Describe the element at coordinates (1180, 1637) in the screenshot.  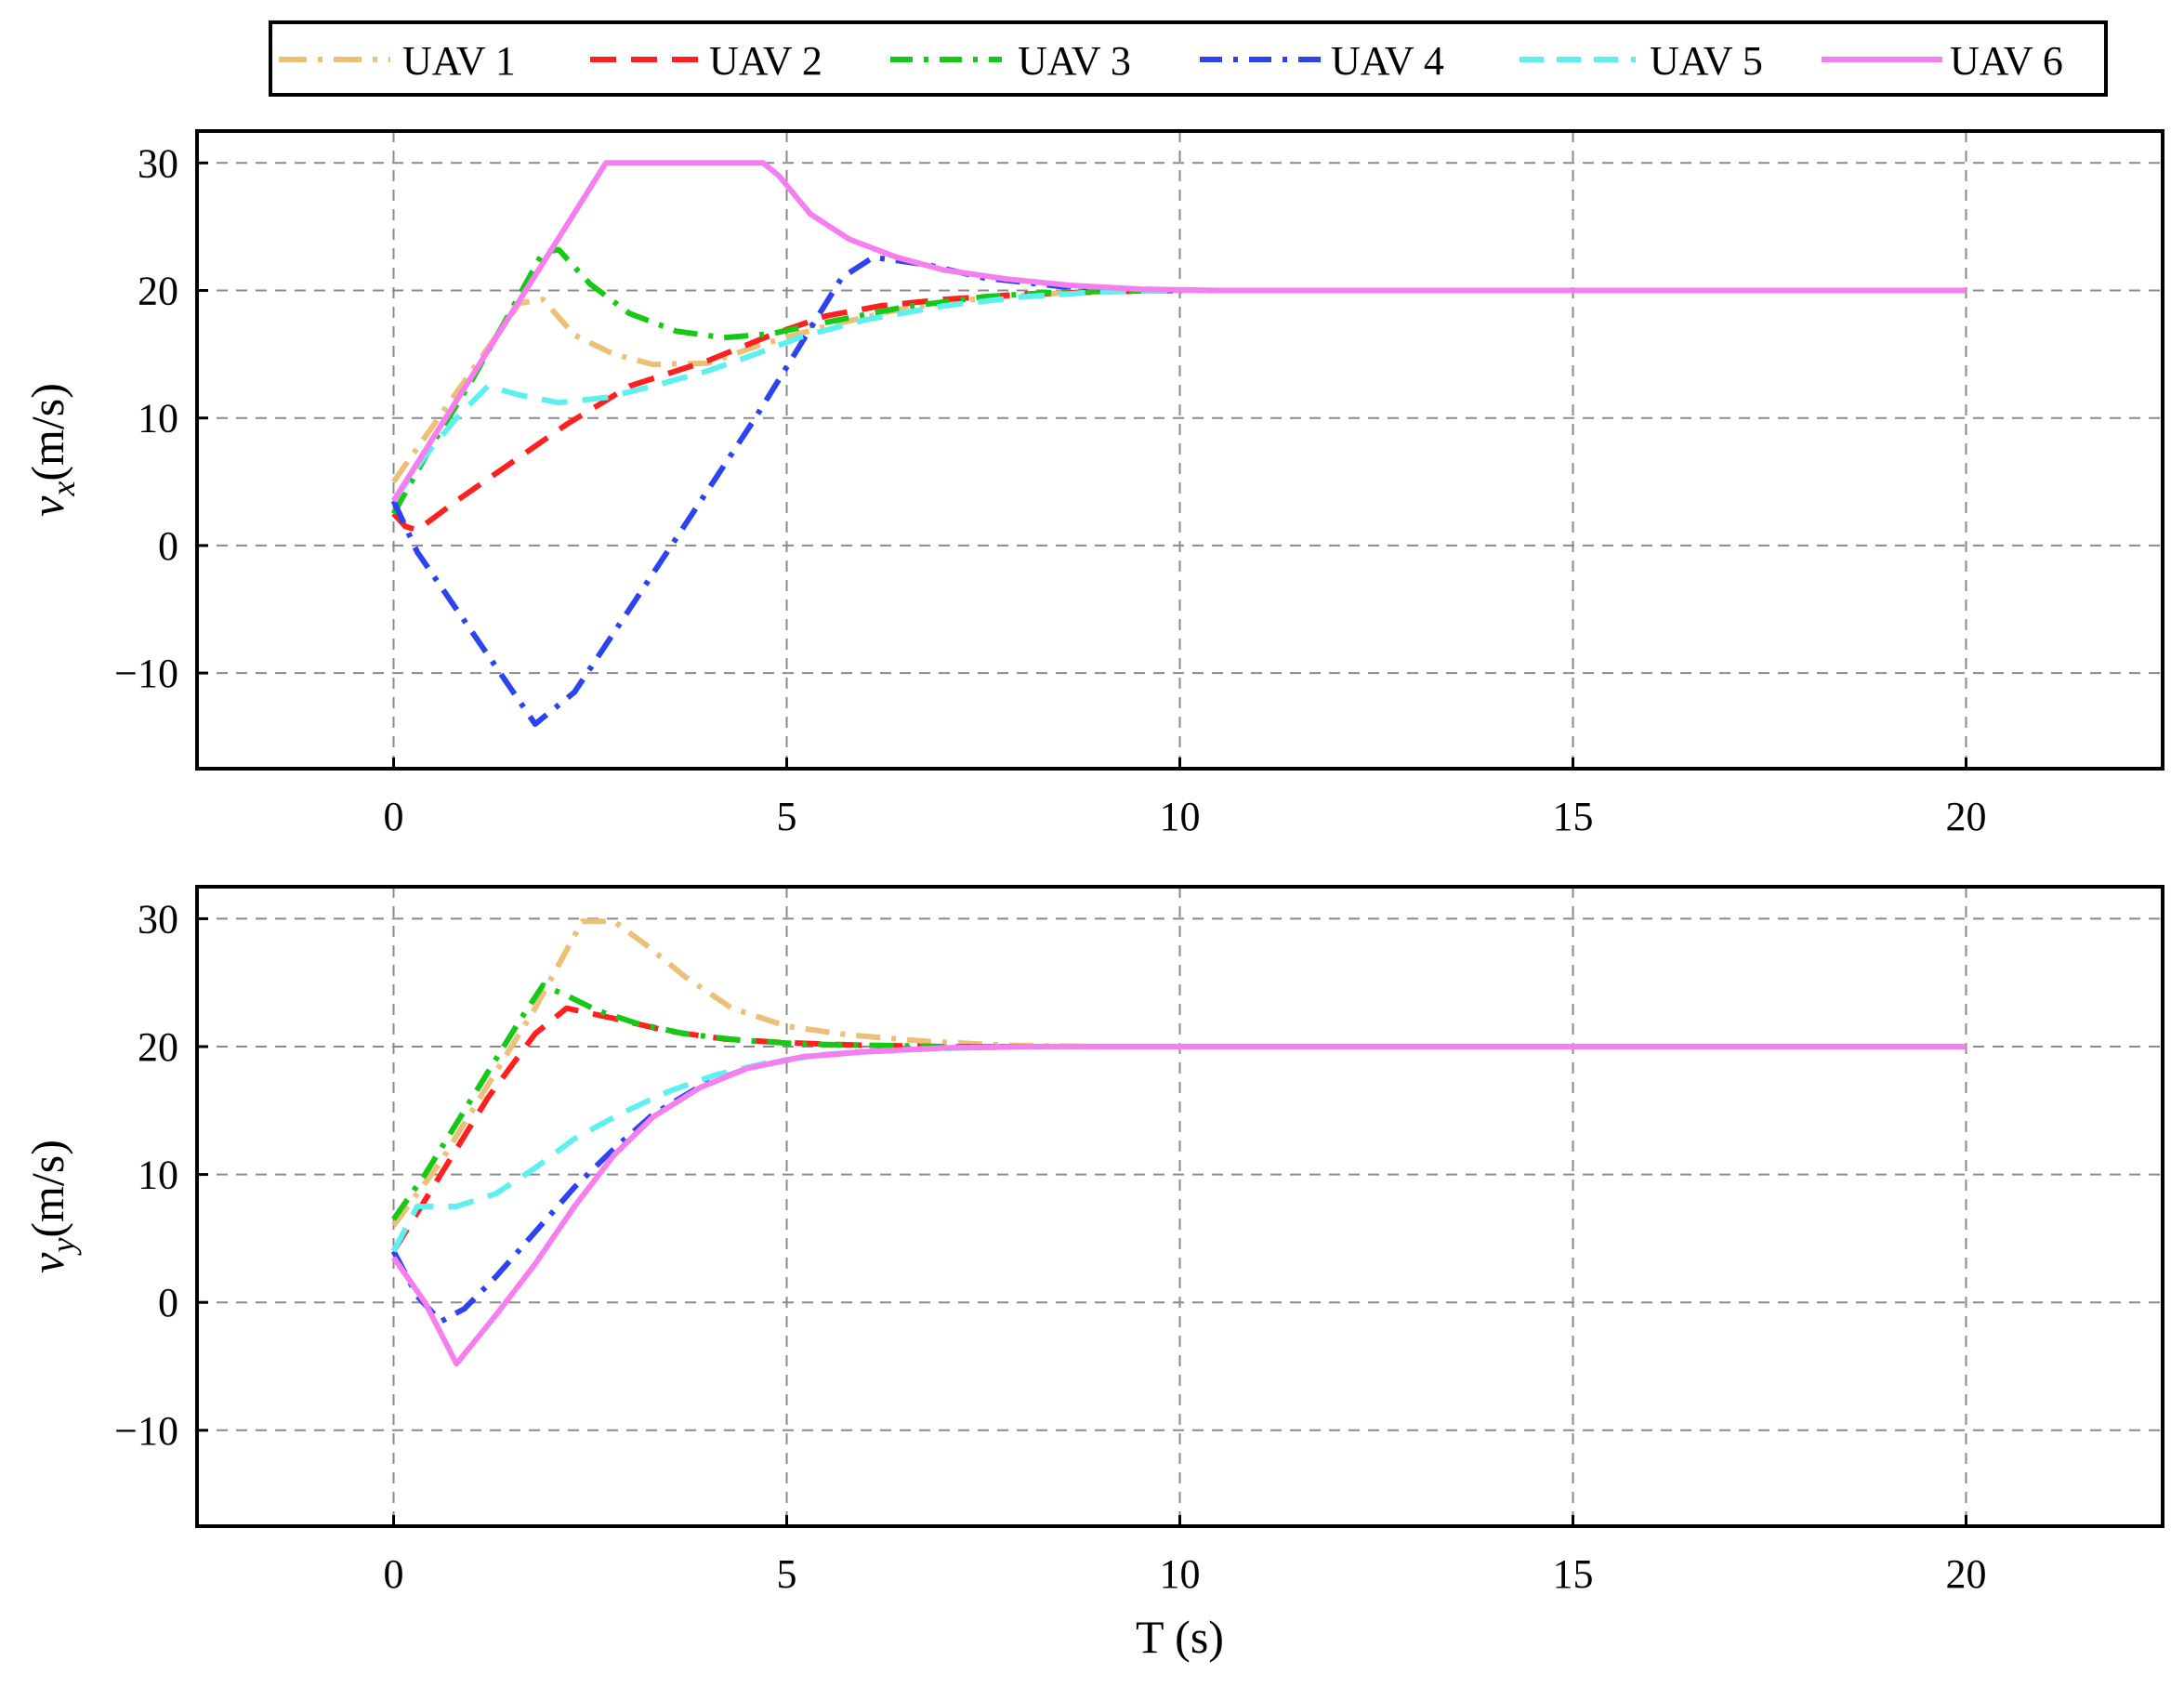
I see `x-axis-label: T (s)` at that location.